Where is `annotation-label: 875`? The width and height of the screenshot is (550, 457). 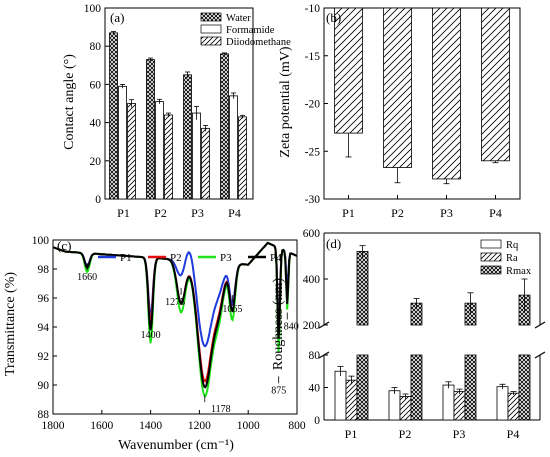
annotation-label: 875 is located at coordinates (278, 390).